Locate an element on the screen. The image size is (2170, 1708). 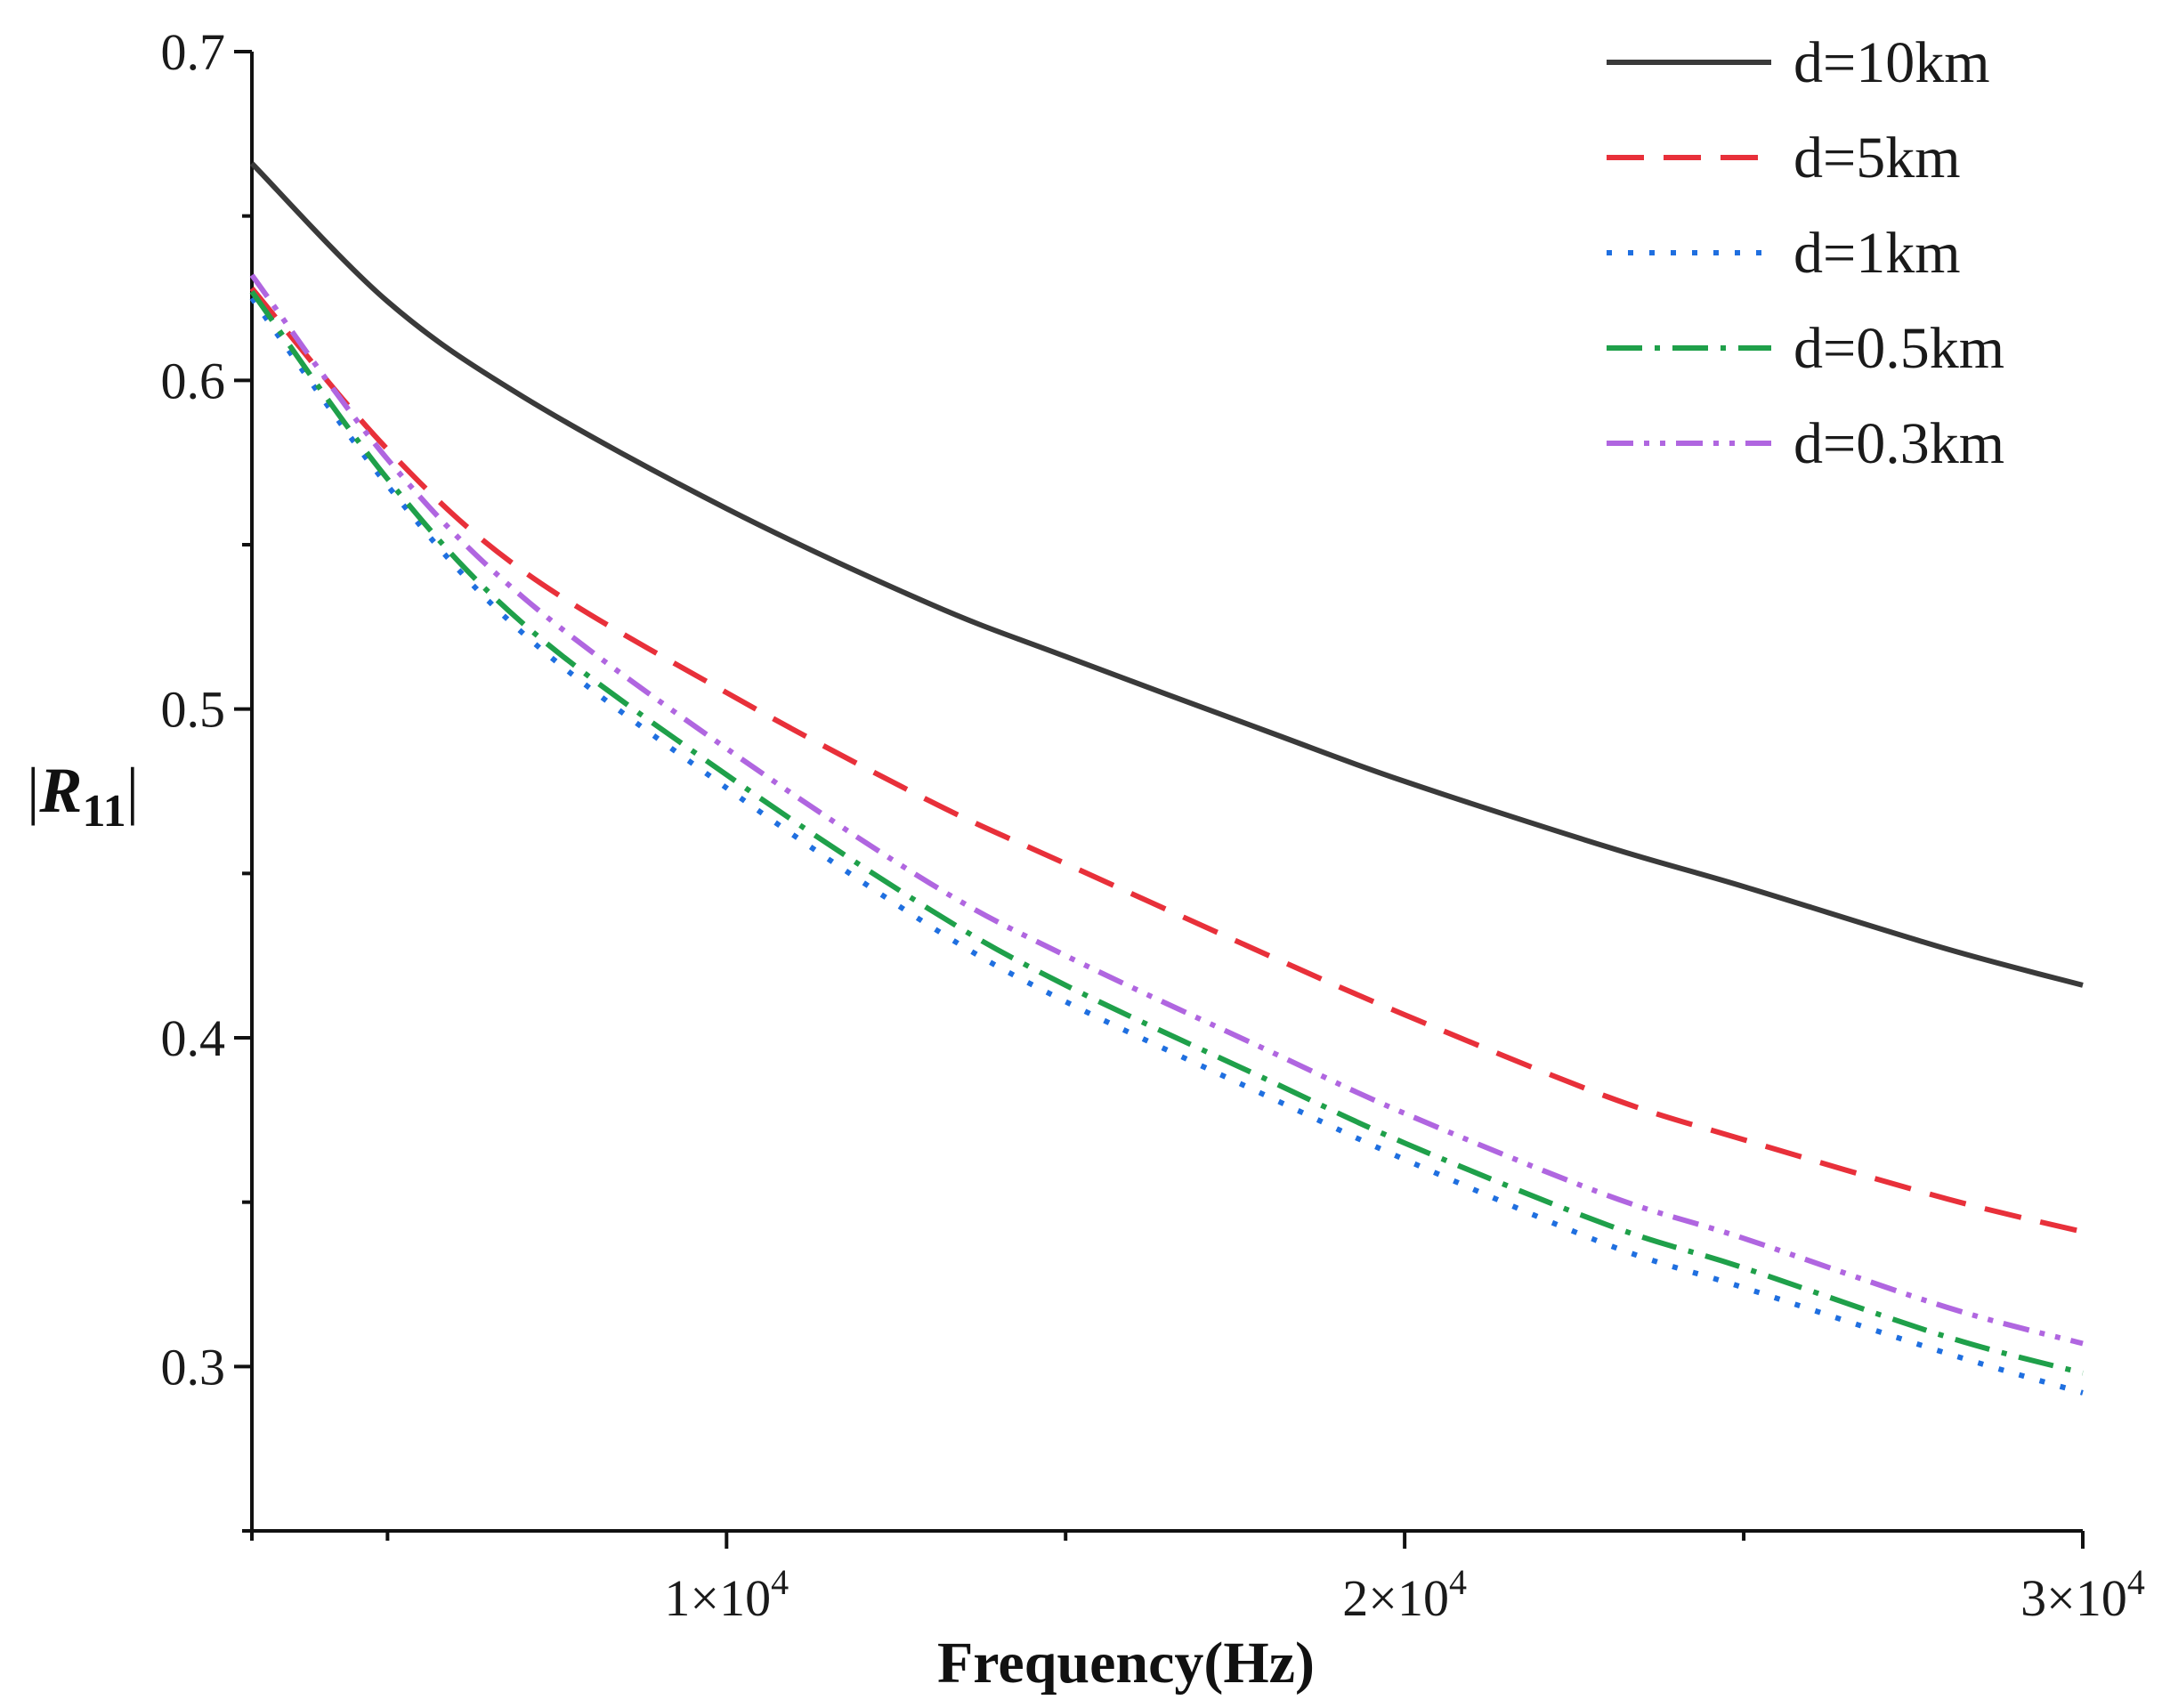
x-tick-label: 2×10⁴ is located at coordinates (1404, 1595).